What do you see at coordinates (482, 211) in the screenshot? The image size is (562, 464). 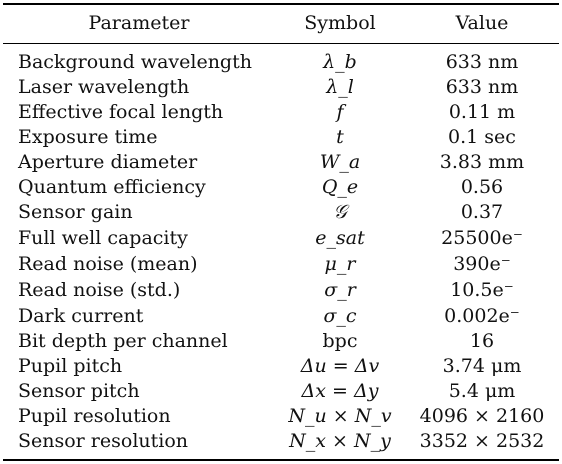 I see `row-value: 0.37` at bounding box center [482, 211].